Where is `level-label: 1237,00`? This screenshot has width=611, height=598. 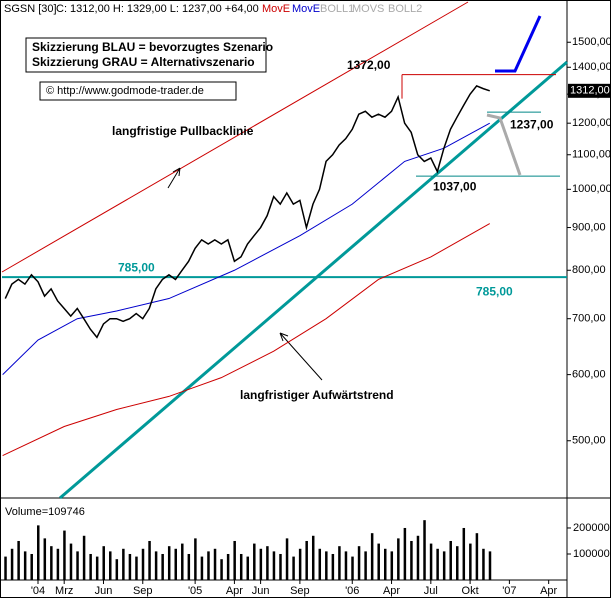
level-label: 1237,00 is located at coordinates (532, 124).